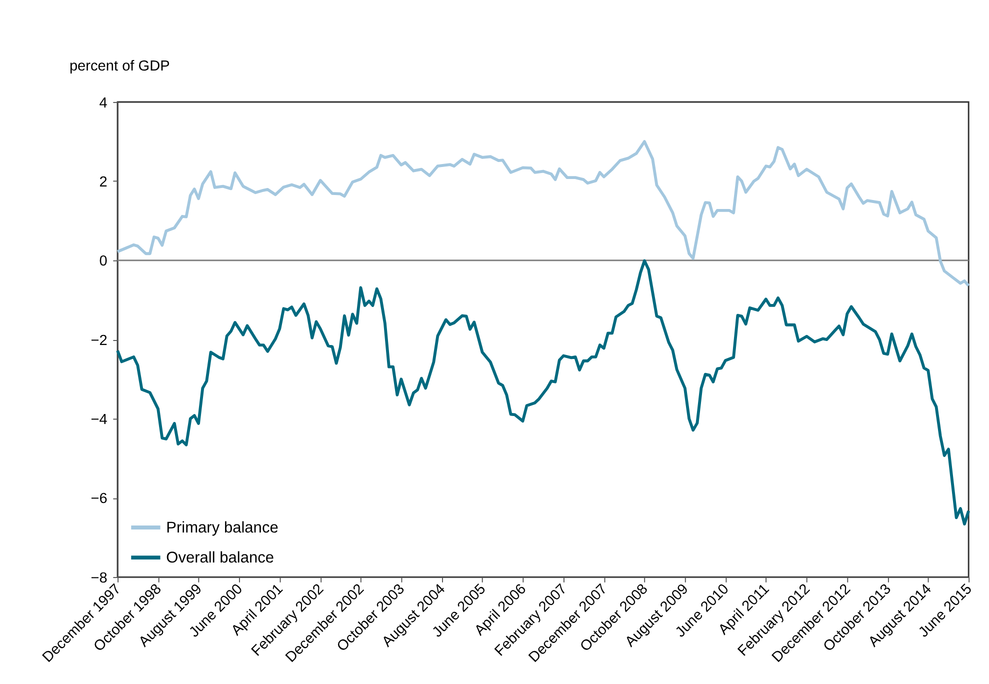  I want to click on y-tick-label: −8, so click(99, 578).